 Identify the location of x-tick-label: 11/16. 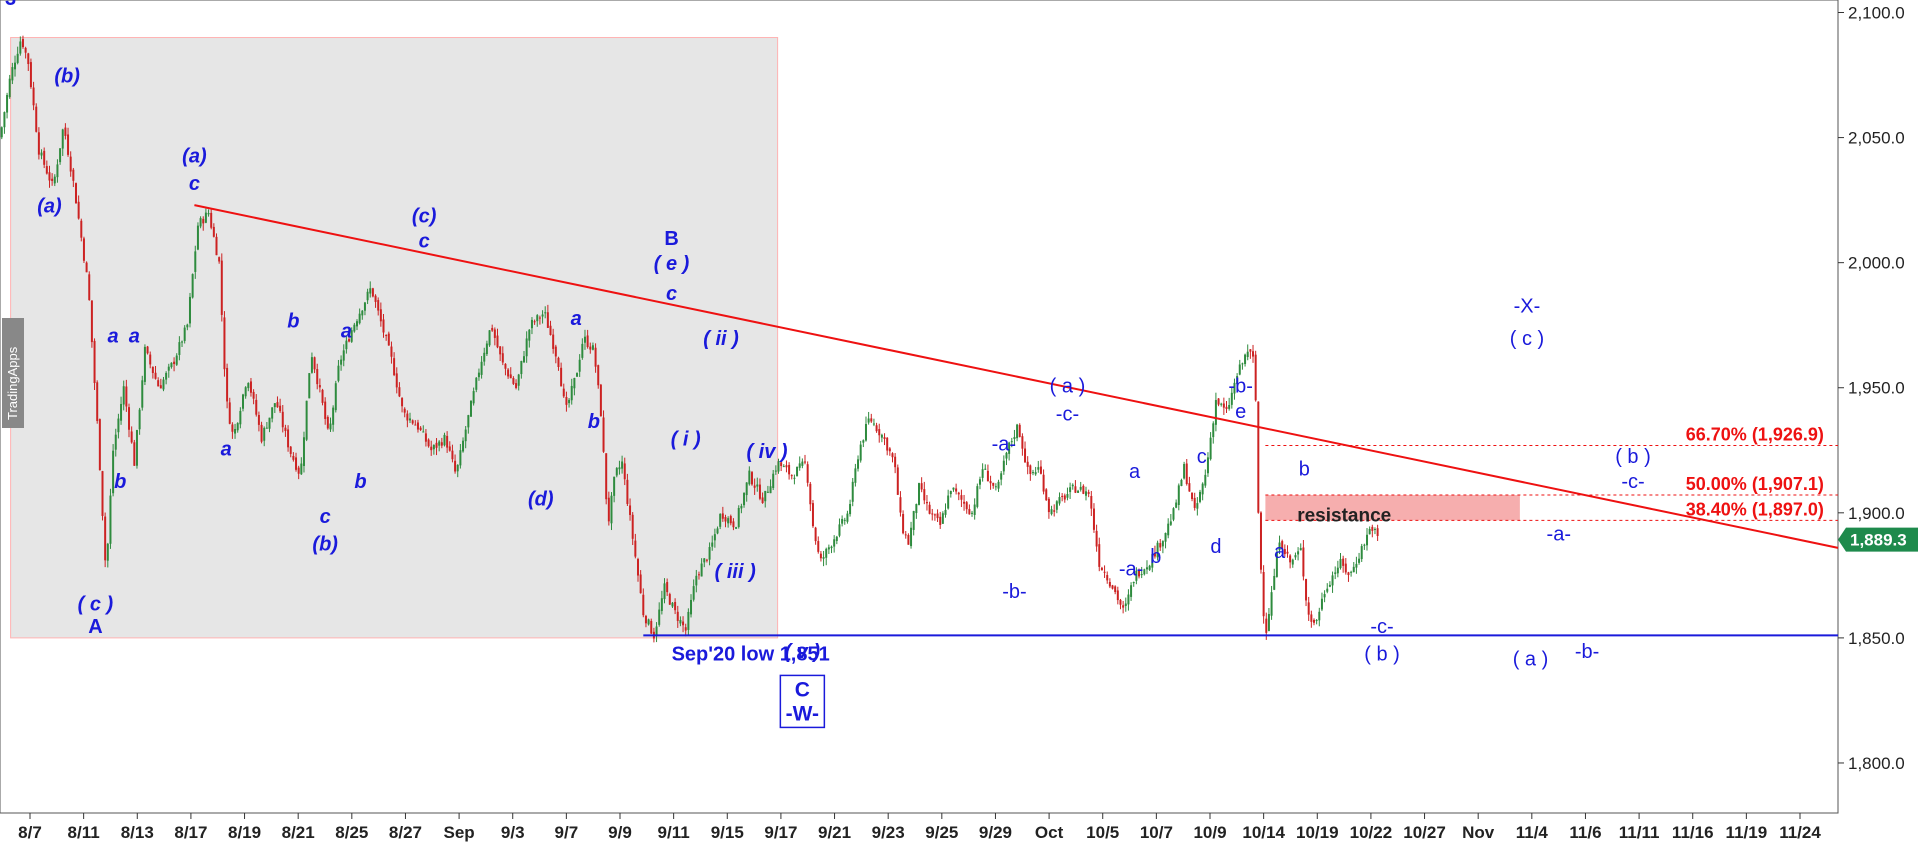
(1693, 832).